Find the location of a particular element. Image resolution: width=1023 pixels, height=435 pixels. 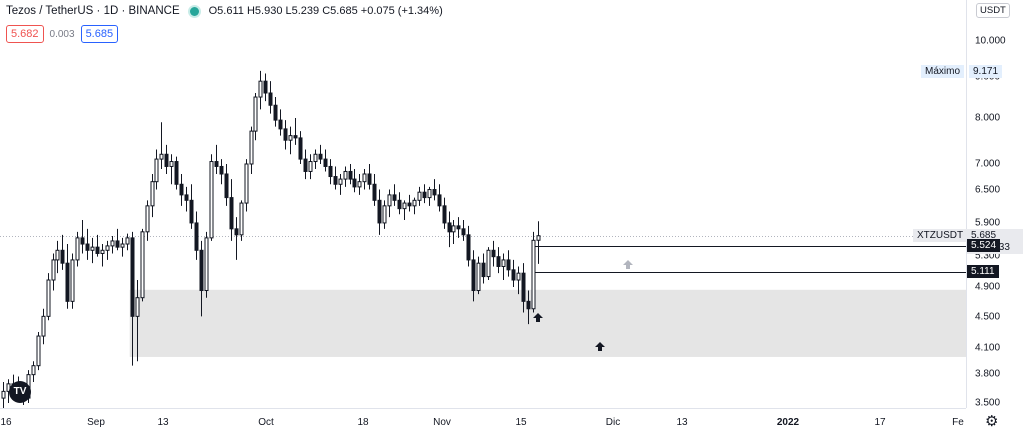

open-value: O5.611 is located at coordinates (226, 11).